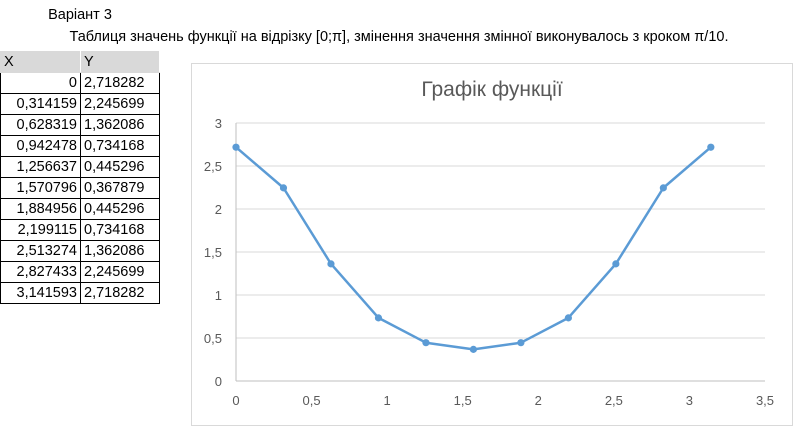 This screenshot has height=430, width=798. I want to click on column-header-y: Y, so click(120, 62).